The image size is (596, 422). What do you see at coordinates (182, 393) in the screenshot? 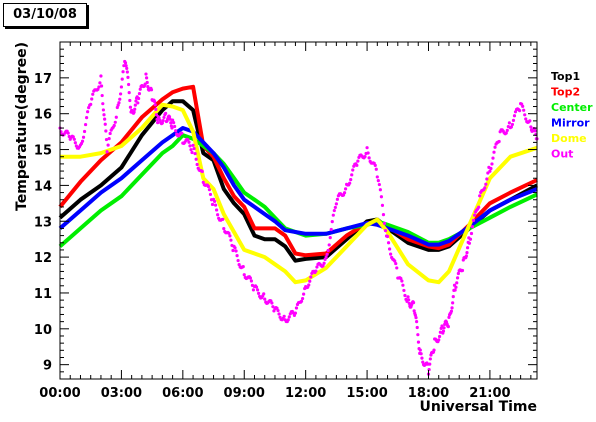
I see `x-tick-label: 06:00` at bounding box center [182, 393].